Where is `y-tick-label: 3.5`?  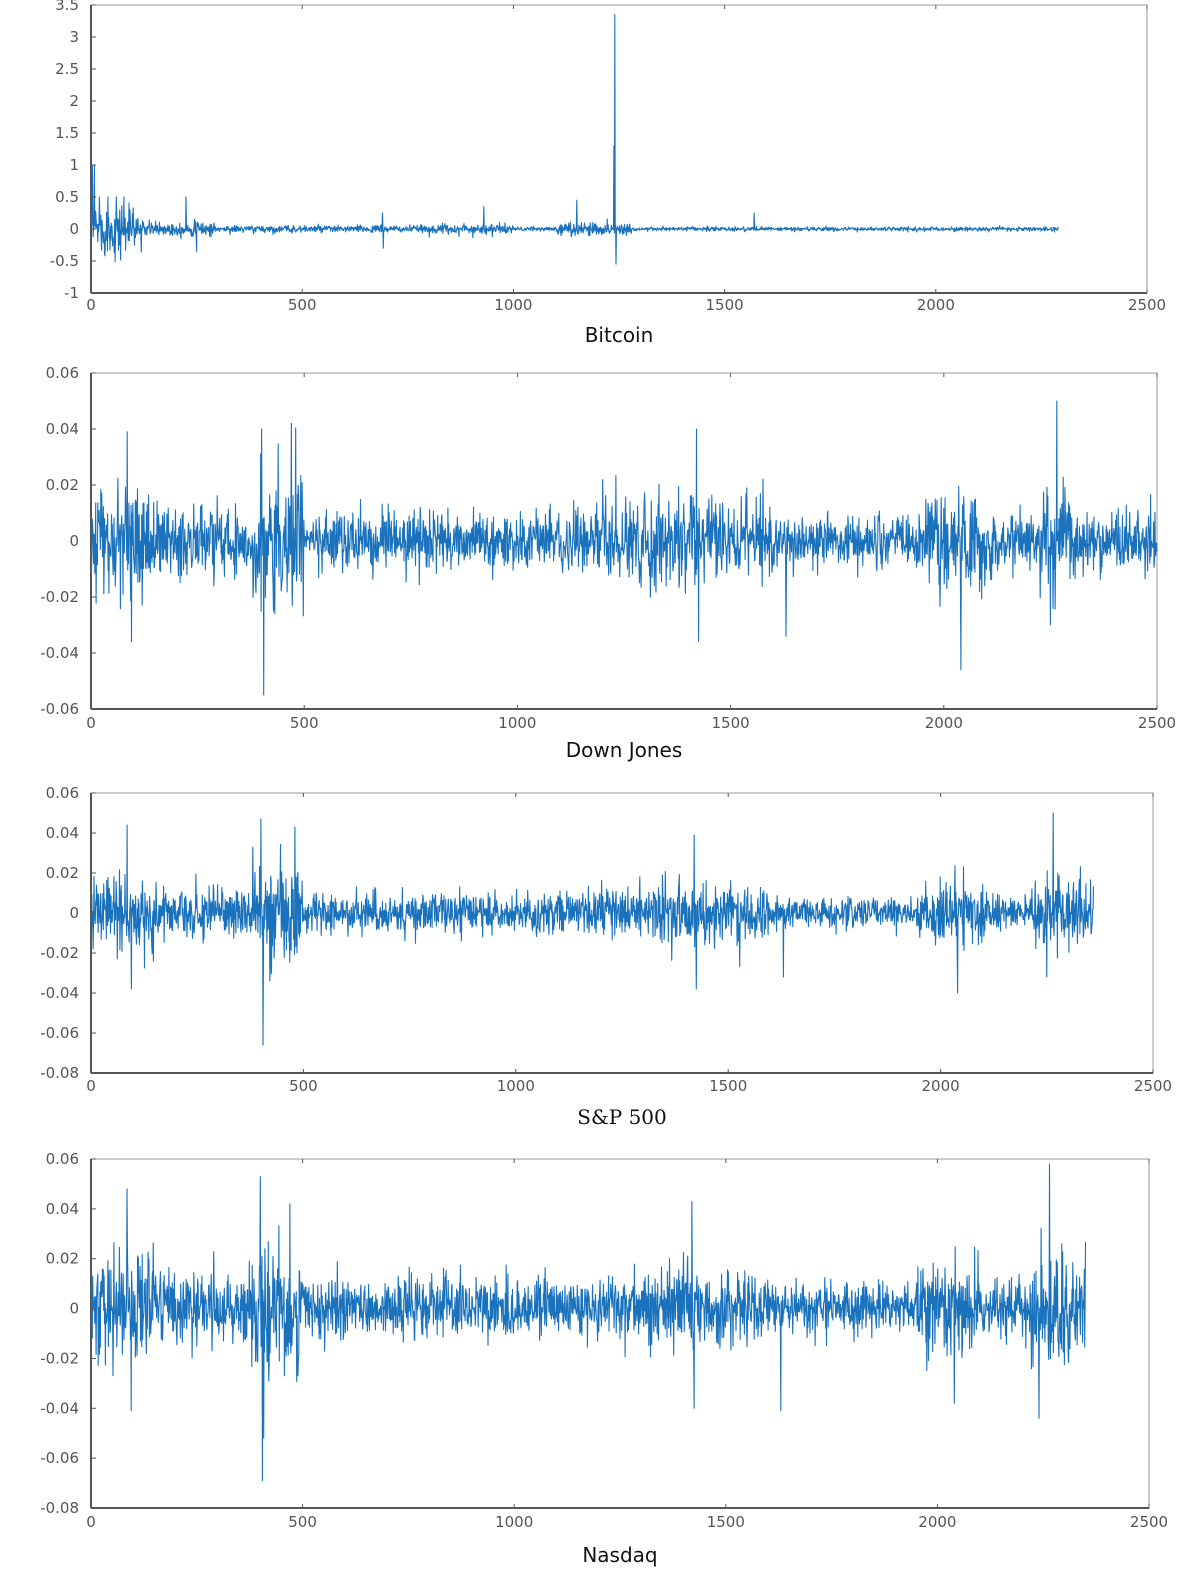
y-tick-label: 3.5 is located at coordinates (67, 7).